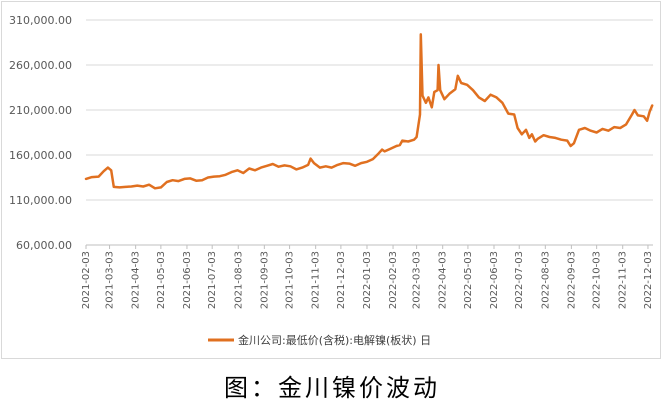  I want to click on x-tick-label: 2022-08-03, so click(545, 280).